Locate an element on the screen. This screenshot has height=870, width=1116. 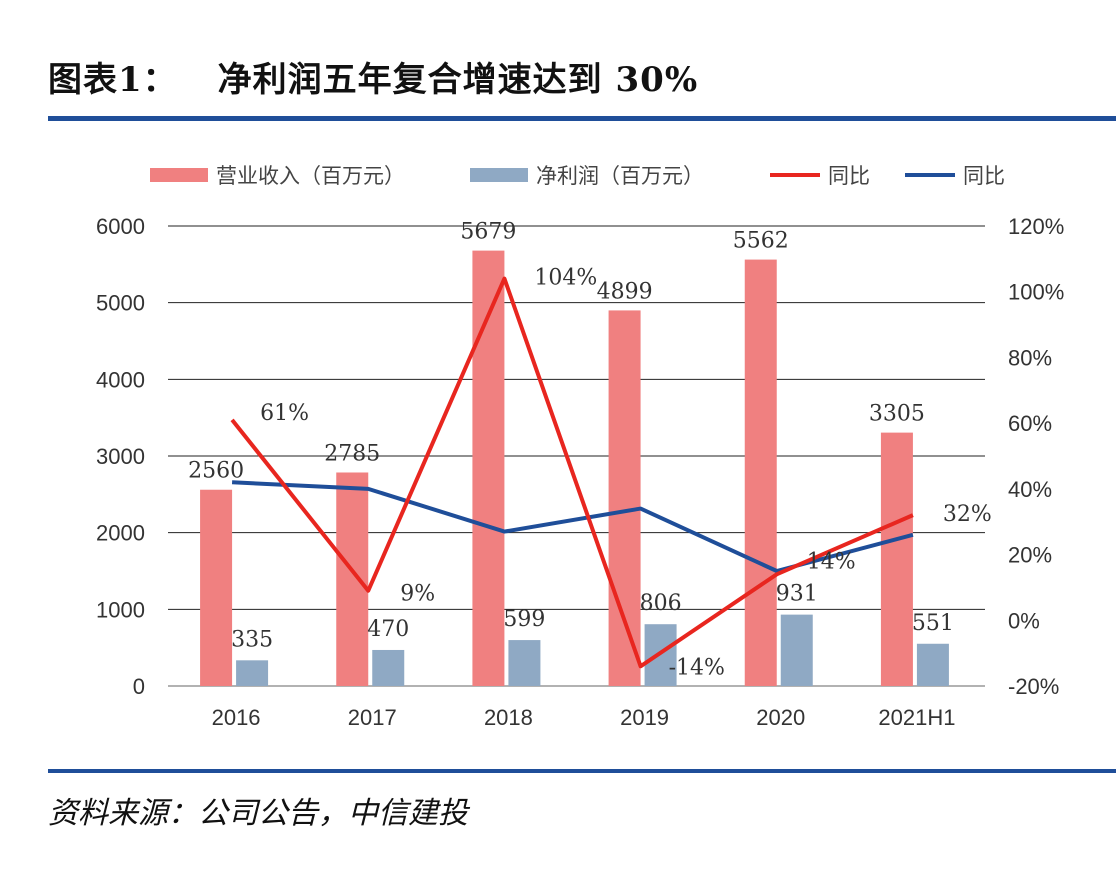
right-tick-label: -20% is located at coordinates (1033, 686).